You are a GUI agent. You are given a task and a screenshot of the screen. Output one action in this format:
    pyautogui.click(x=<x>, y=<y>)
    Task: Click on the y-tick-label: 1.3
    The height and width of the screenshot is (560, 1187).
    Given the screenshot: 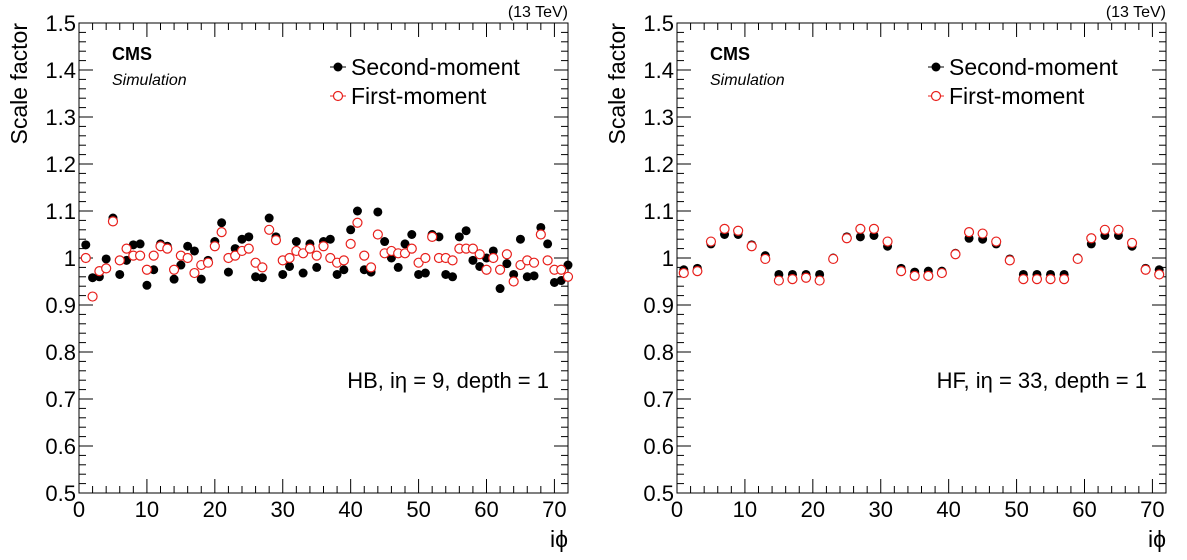 What is the action you would take?
    pyautogui.click(x=60, y=117)
    